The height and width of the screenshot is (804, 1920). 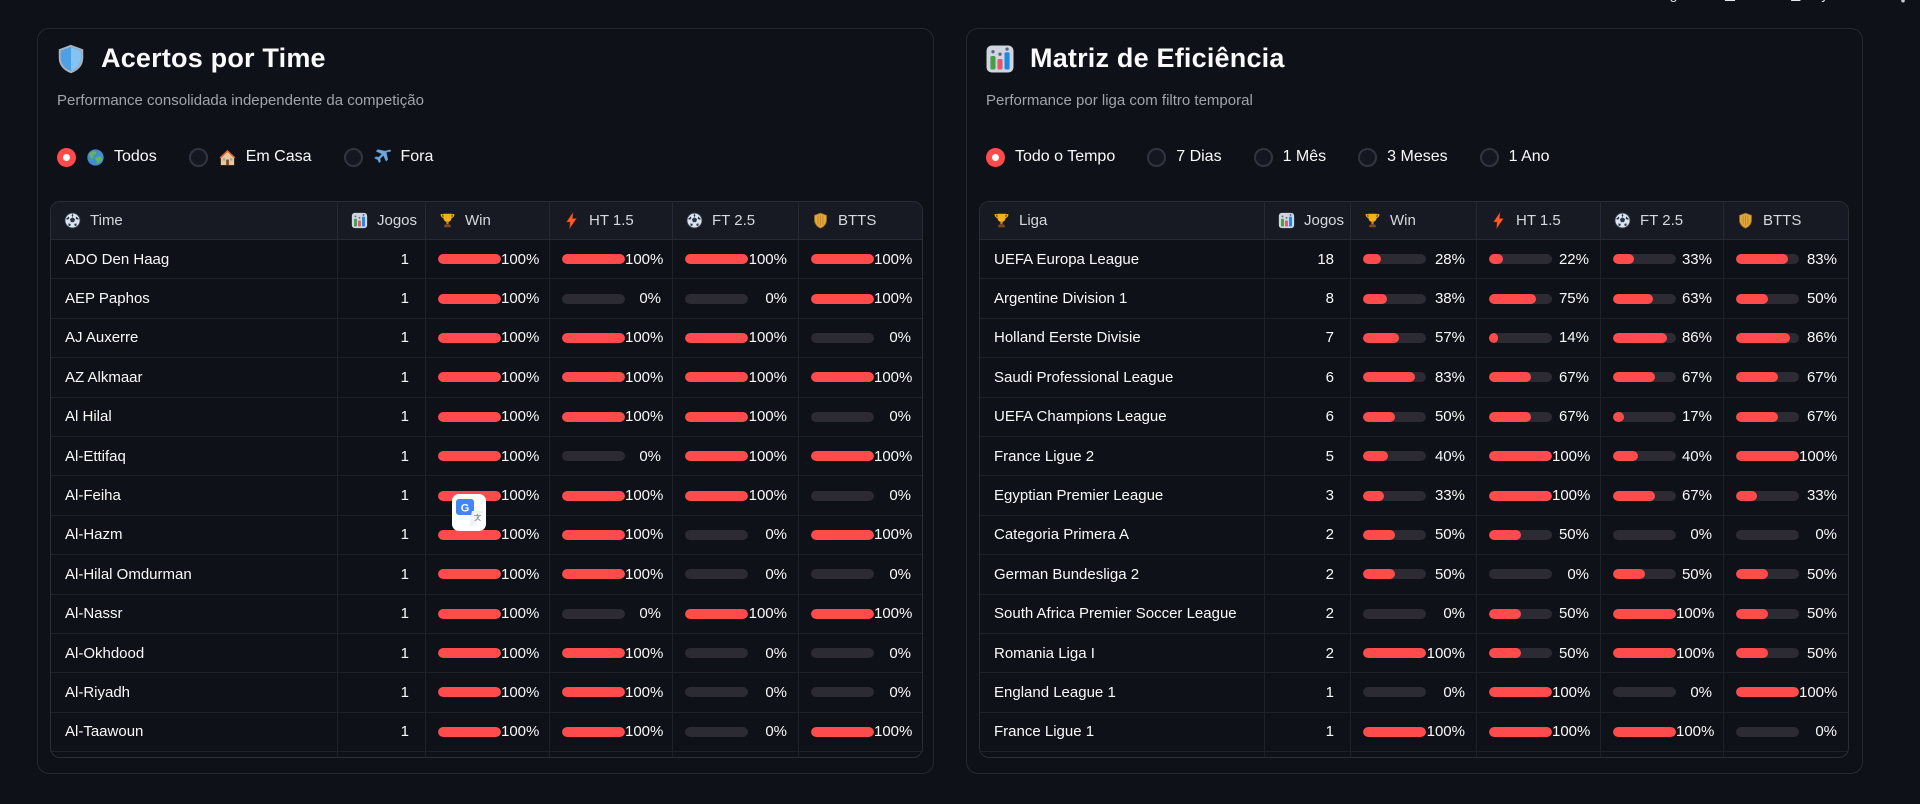 What do you see at coordinates (107, 157) in the screenshot?
I see `filter-option-todos: Todos` at bounding box center [107, 157].